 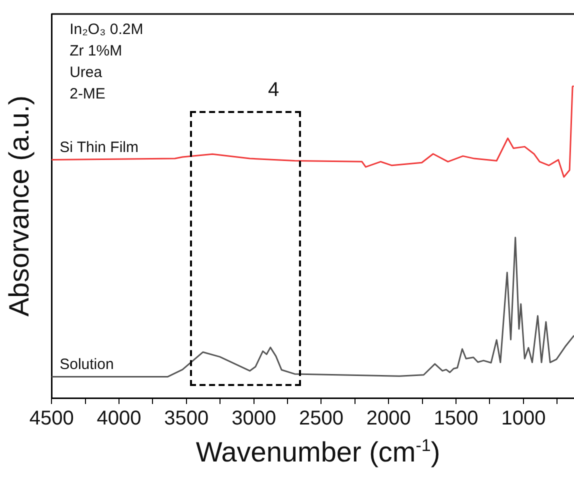 I want to click on text: In₂O₃ 0.2M, so click(x=107, y=29).